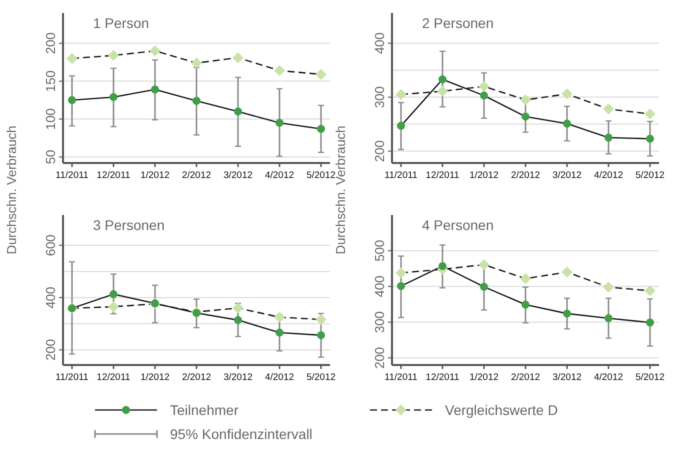 The width and height of the screenshot is (684, 460). What do you see at coordinates (204, 410) in the screenshot?
I see `legend-label: Teilnehmer` at bounding box center [204, 410].